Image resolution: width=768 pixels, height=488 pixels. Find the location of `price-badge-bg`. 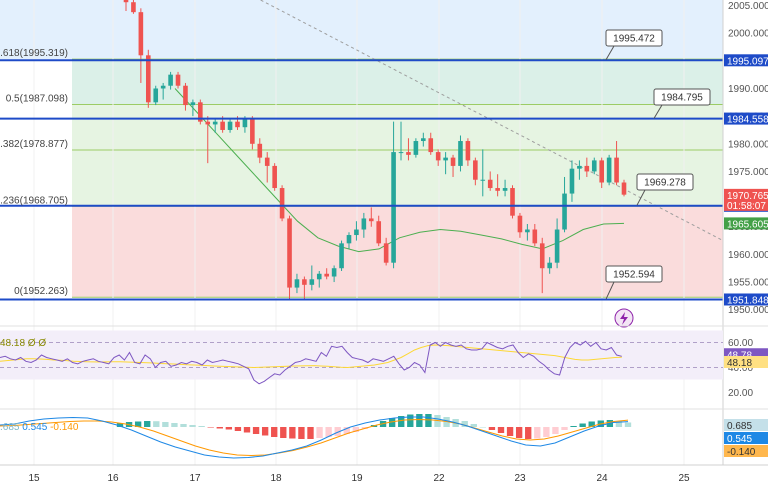

price-badge-bg is located at coordinates (746, 223).